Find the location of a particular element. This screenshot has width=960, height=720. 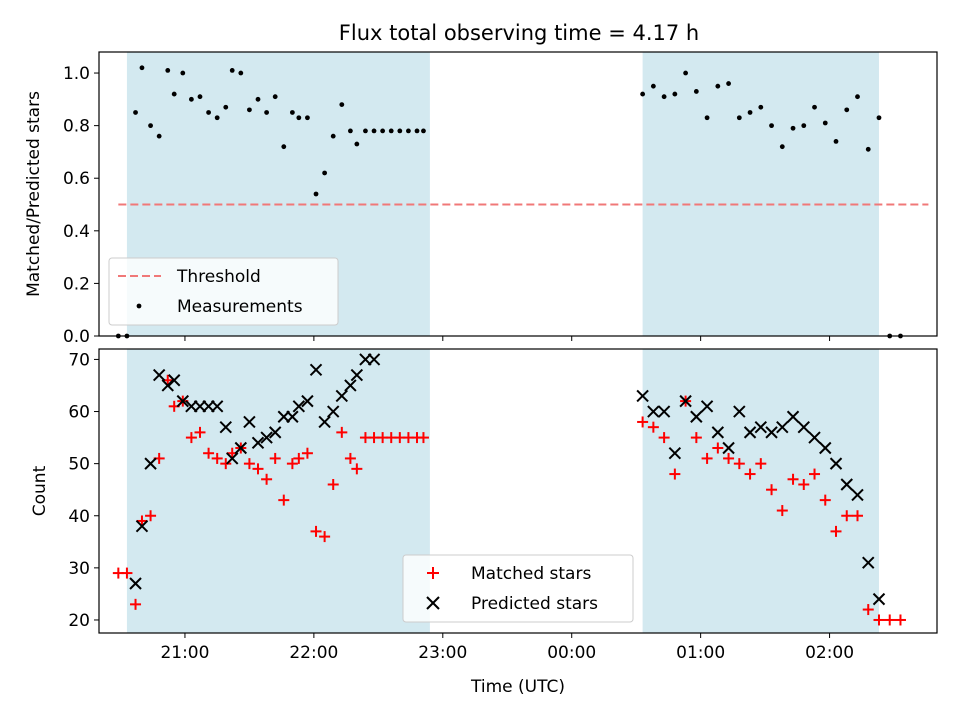

ratio-legend-box is located at coordinates (223, 291).